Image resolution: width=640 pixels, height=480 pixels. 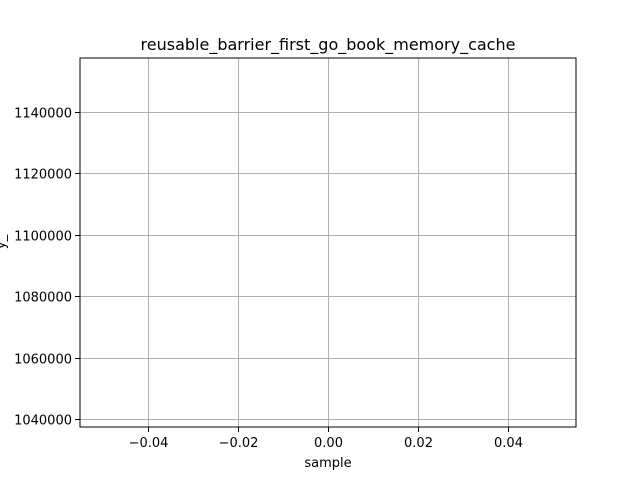 I want to click on x-axis: −0.04 −0.02 0.00 0.02 0.04, so click(x=326, y=439).